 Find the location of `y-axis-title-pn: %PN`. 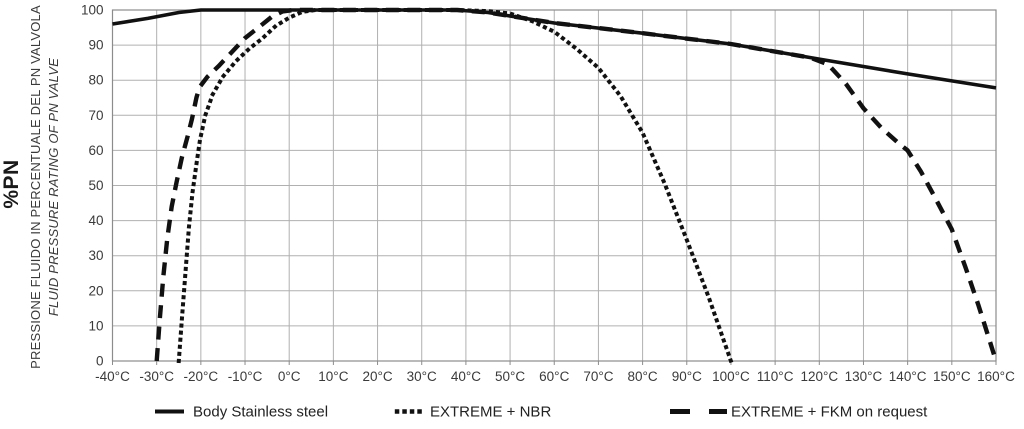

y-axis-title-pn: %PN is located at coordinates (11, 183).